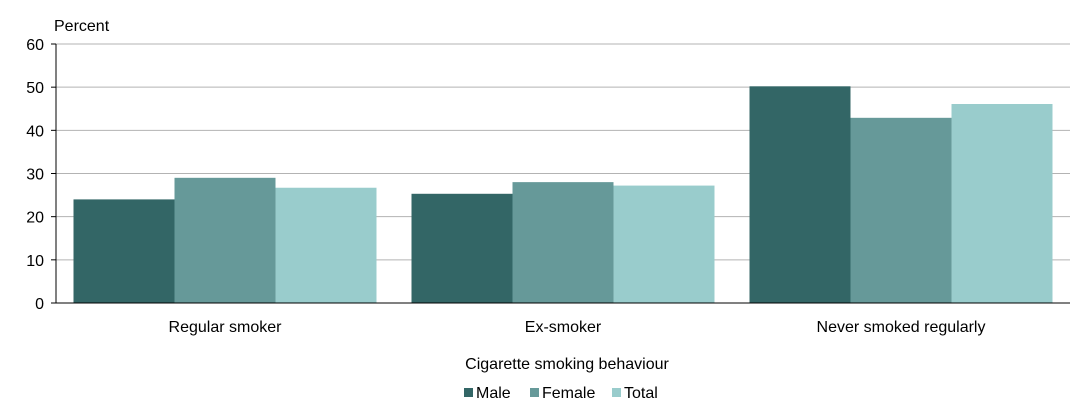  What do you see at coordinates (901, 327) in the screenshot?
I see `x-category-label: Never smoked regularly` at bounding box center [901, 327].